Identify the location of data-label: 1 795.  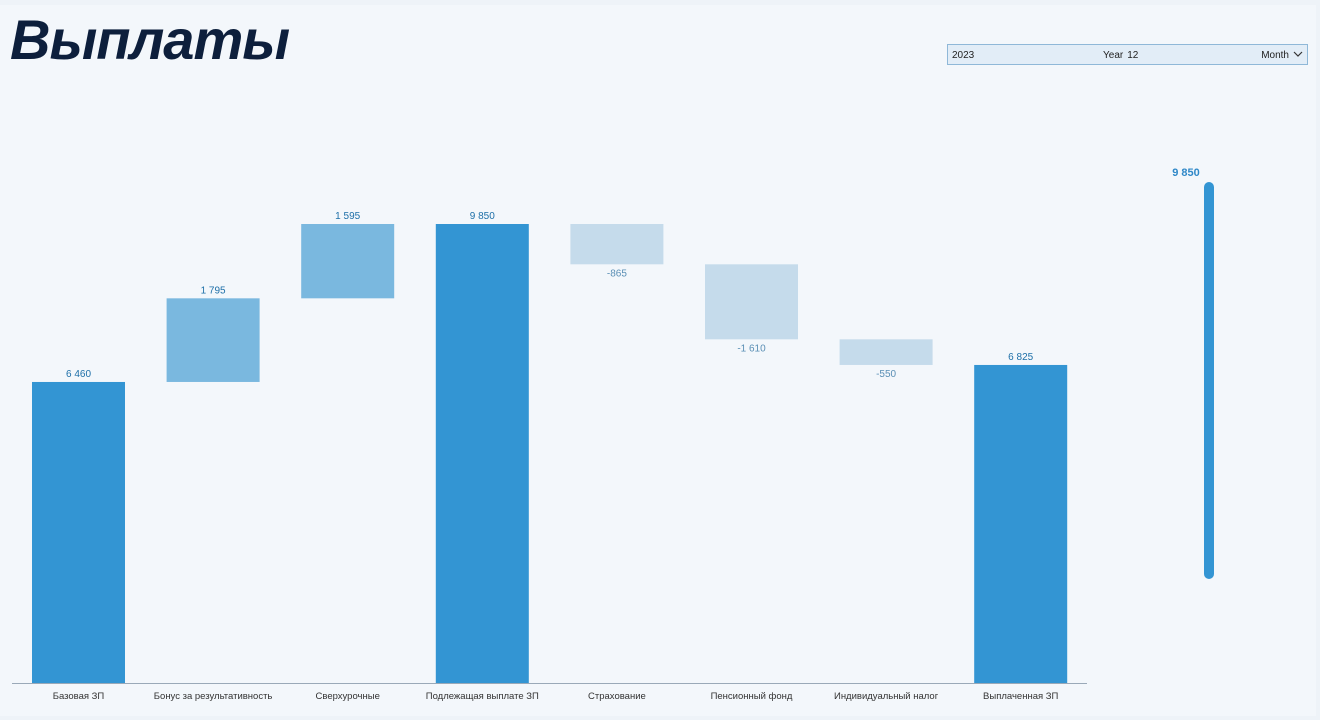
(213, 290).